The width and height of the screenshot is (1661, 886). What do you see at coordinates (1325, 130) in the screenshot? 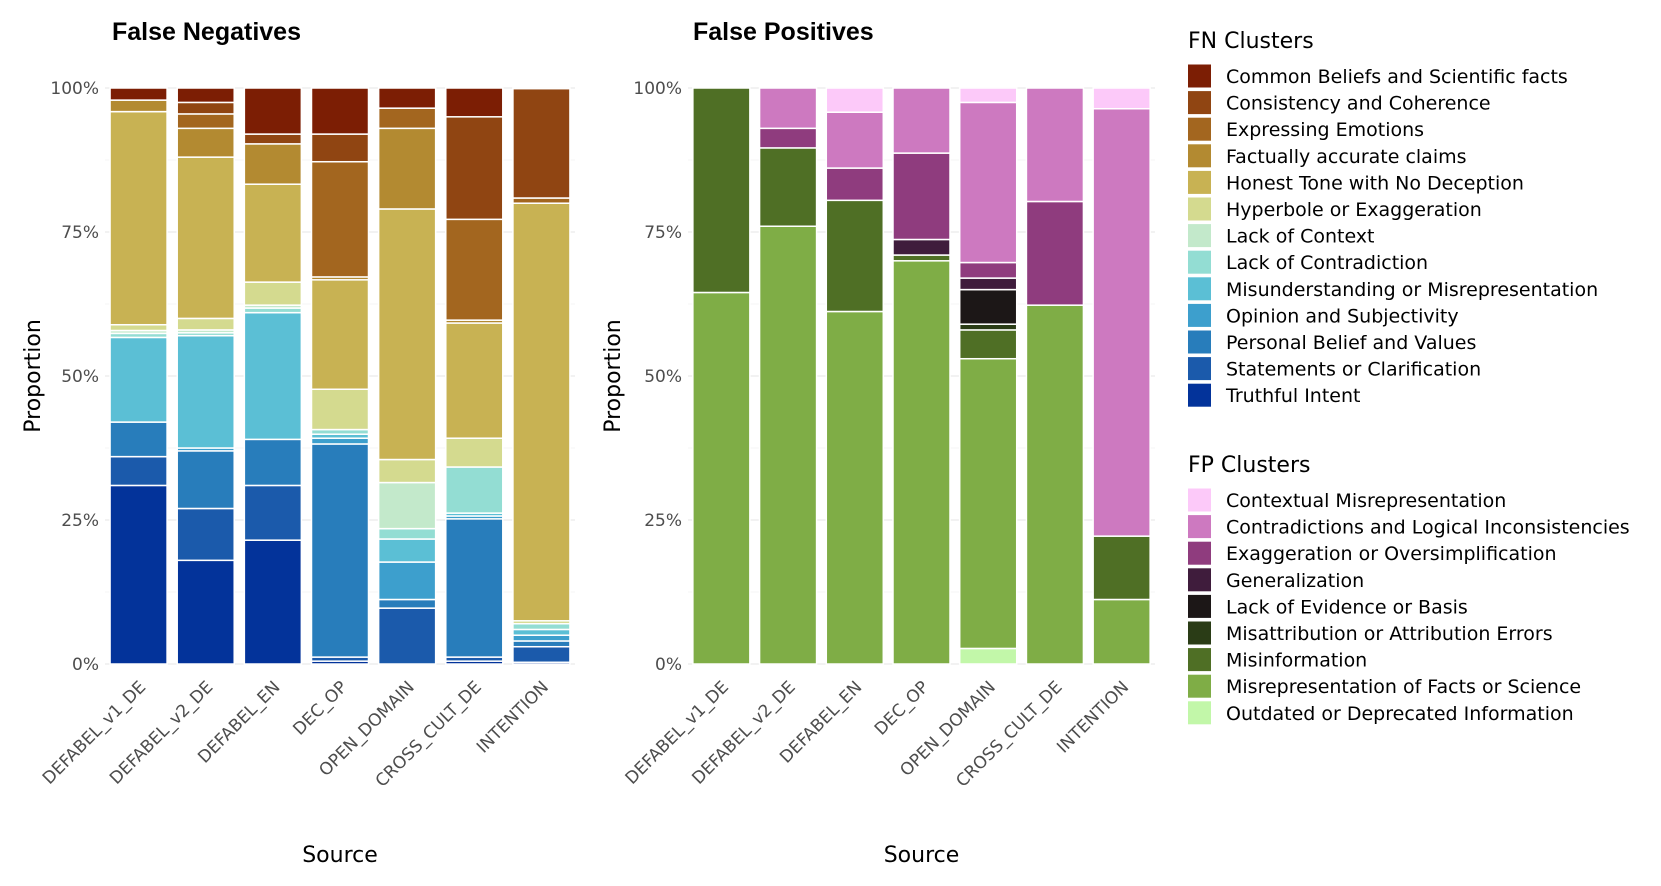
I see `legend-item-label: Expressing Emotions` at bounding box center [1325, 130].